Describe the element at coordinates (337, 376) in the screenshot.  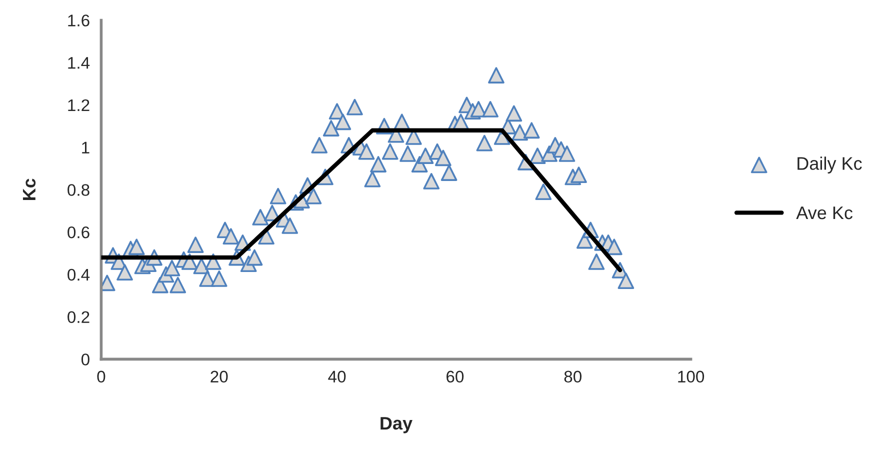
I see `x-tick-label: 40` at that location.